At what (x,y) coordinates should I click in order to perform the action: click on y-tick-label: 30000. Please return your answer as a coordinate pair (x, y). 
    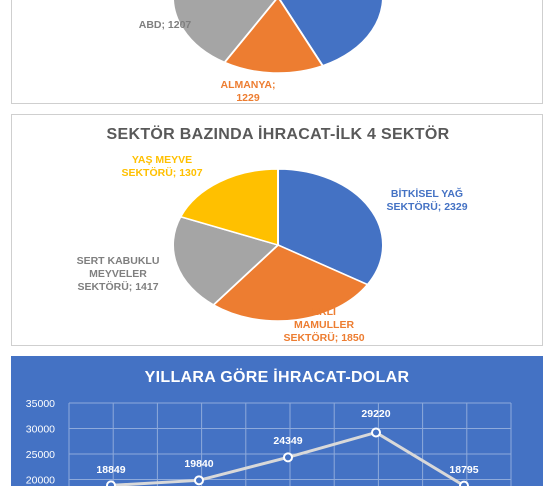
    Looking at the image, I should click on (40, 430).